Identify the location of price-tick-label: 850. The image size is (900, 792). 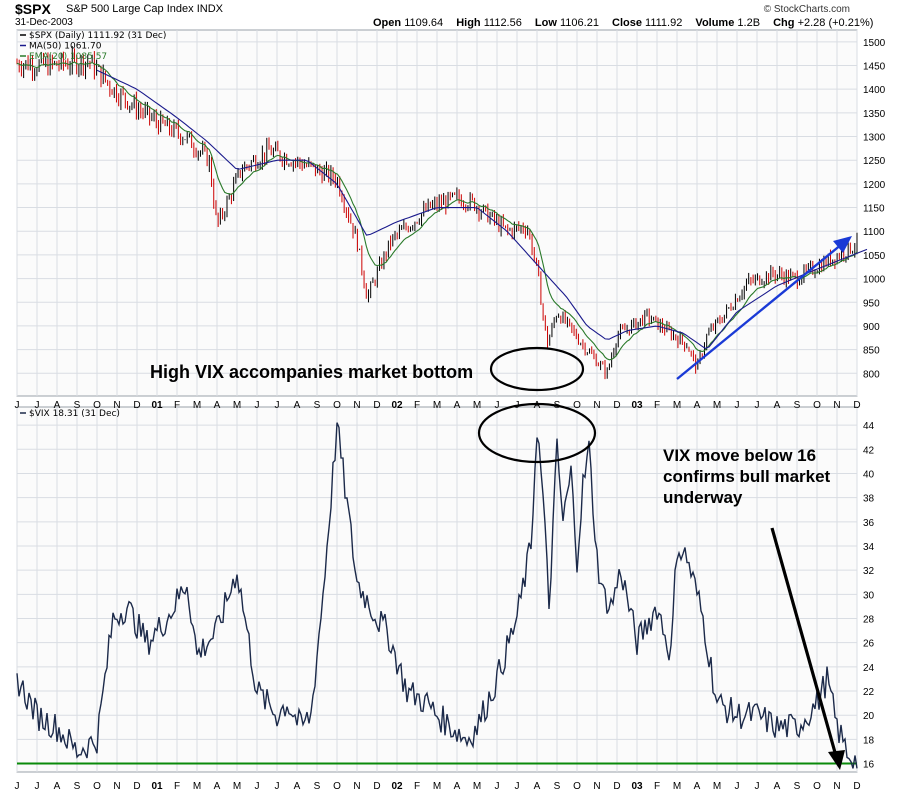
(871, 351).